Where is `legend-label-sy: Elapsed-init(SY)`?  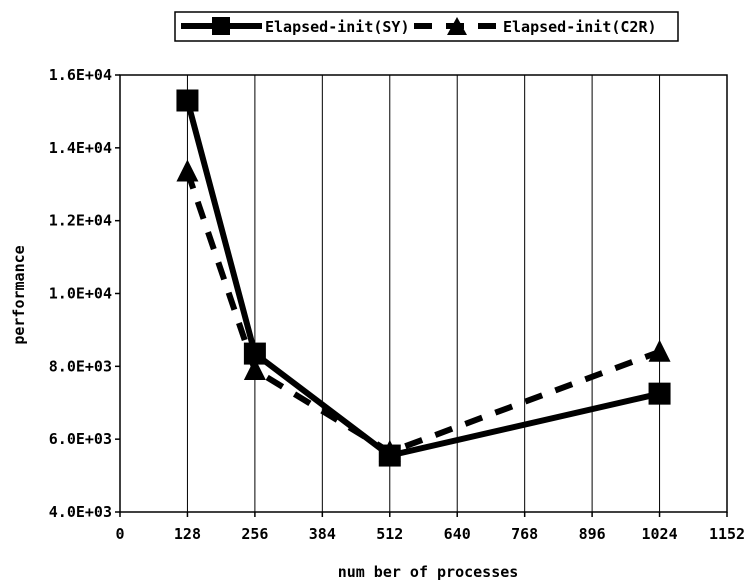
legend-label-sy: Elapsed-init(SY) is located at coordinates (337, 27).